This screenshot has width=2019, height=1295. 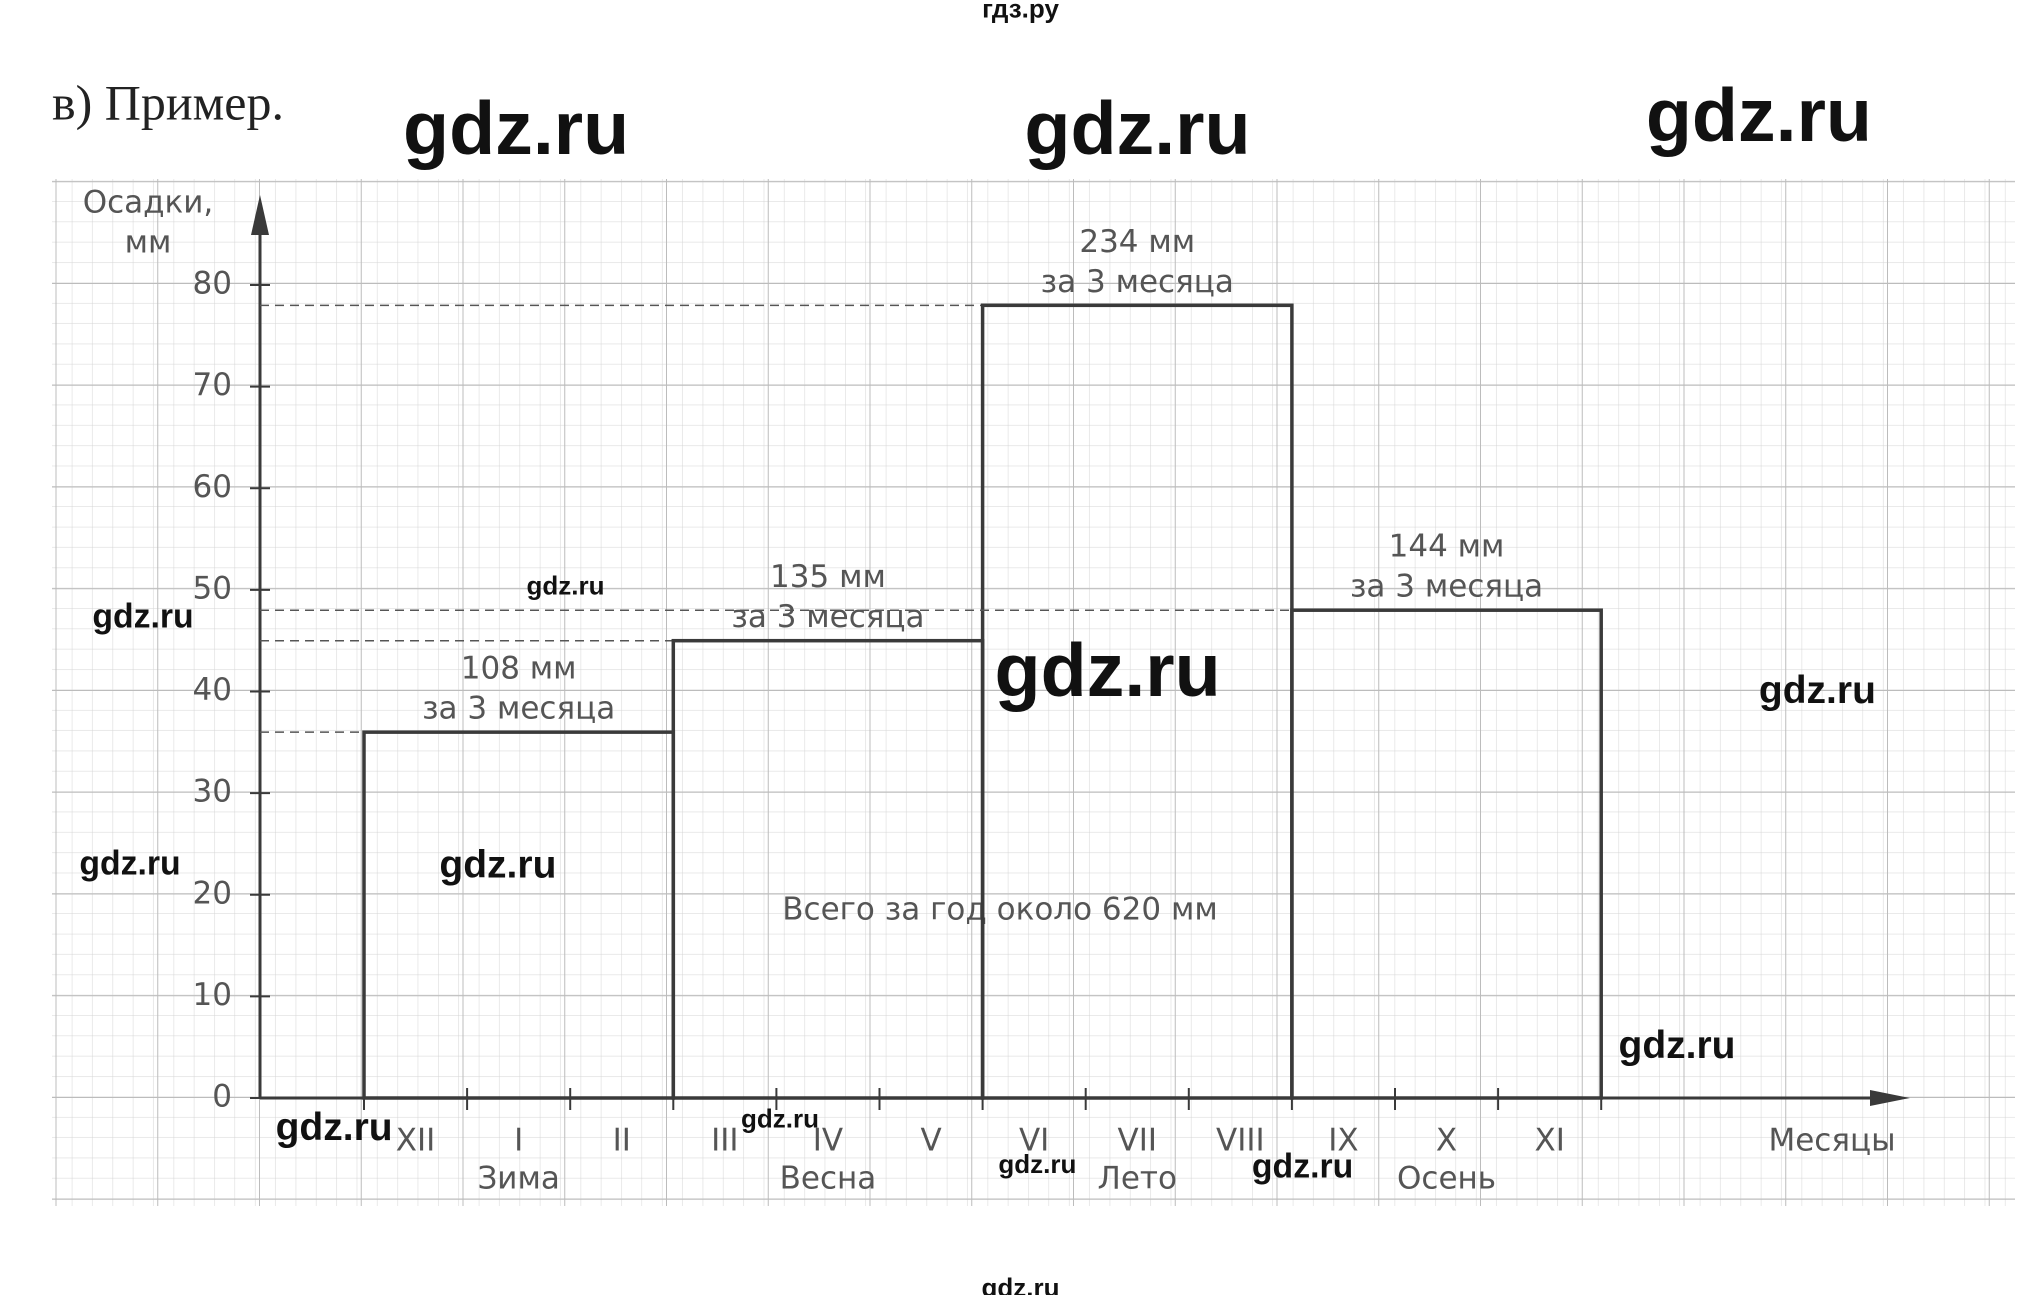 What do you see at coordinates (1020, 11) in the screenshot?
I see `watermark: гдз.ру` at bounding box center [1020, 11].